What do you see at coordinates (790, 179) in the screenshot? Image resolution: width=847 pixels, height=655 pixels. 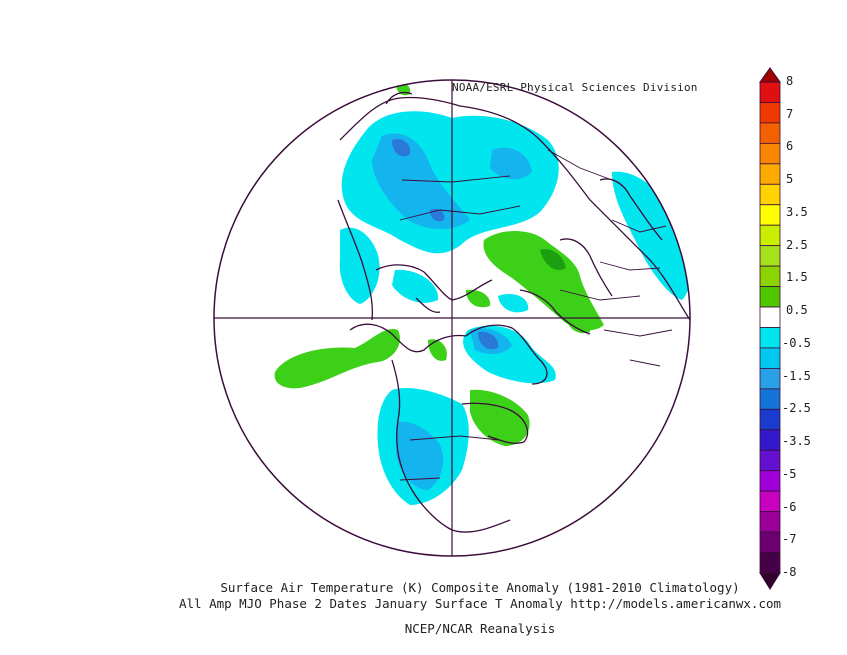 I see `colorbar-tick-label: 5` at bounding box center [790, 179].